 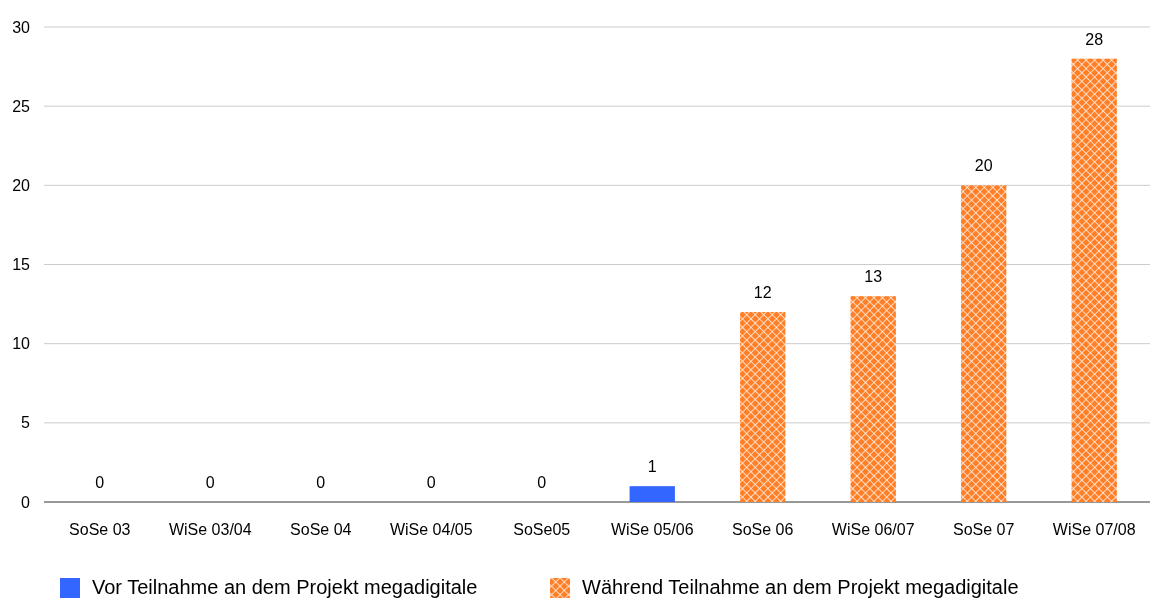 What do you see at coordinates (1094, 529) in the screenshot?
I see `x-tick-label: WiSe 07/08` at bounding box center [1094, 529].